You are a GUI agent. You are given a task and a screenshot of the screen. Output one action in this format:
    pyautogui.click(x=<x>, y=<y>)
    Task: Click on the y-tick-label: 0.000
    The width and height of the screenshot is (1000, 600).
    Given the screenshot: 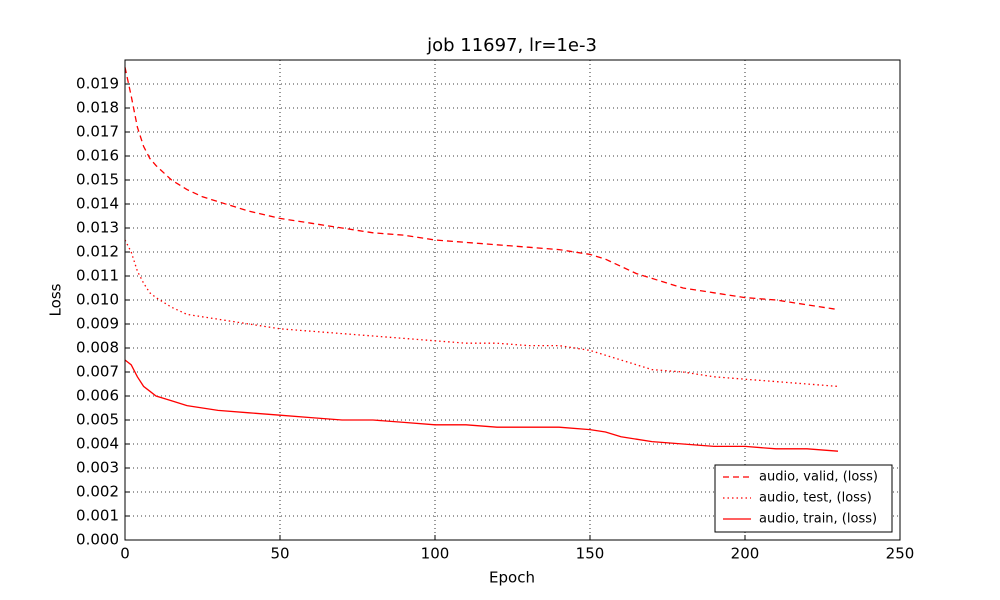 What is the action you would take?
    pyautogui.click(x=97, y=540)
    